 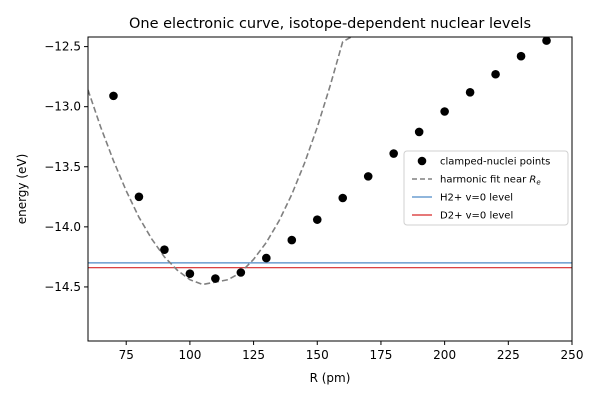 I want to click on x-tick-label: 200, so click(x=444, y=355).